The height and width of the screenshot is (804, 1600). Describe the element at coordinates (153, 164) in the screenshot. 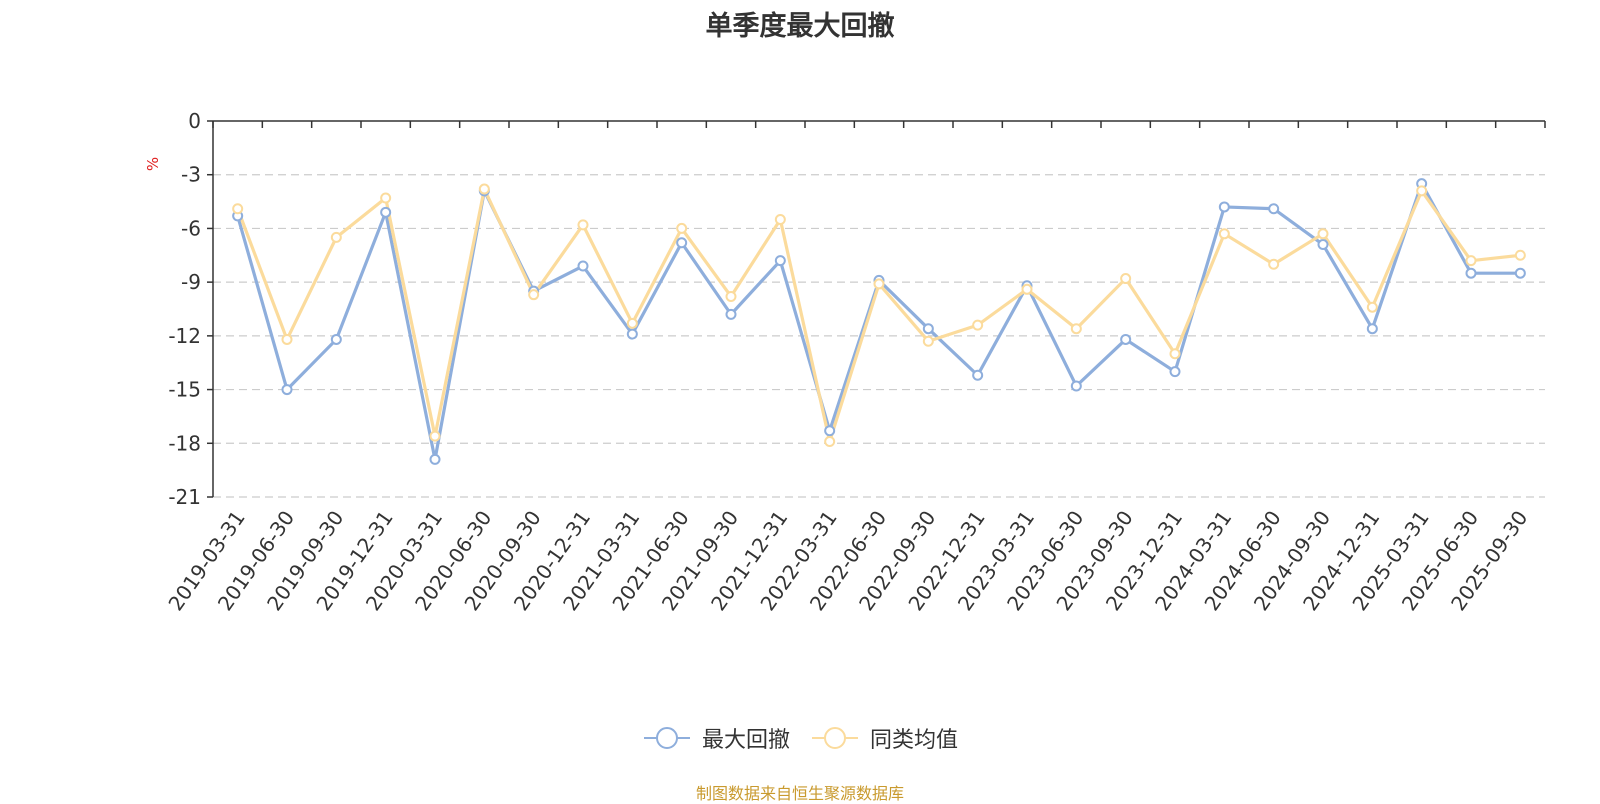

I see `y-axis-unit-label: %` at that location.